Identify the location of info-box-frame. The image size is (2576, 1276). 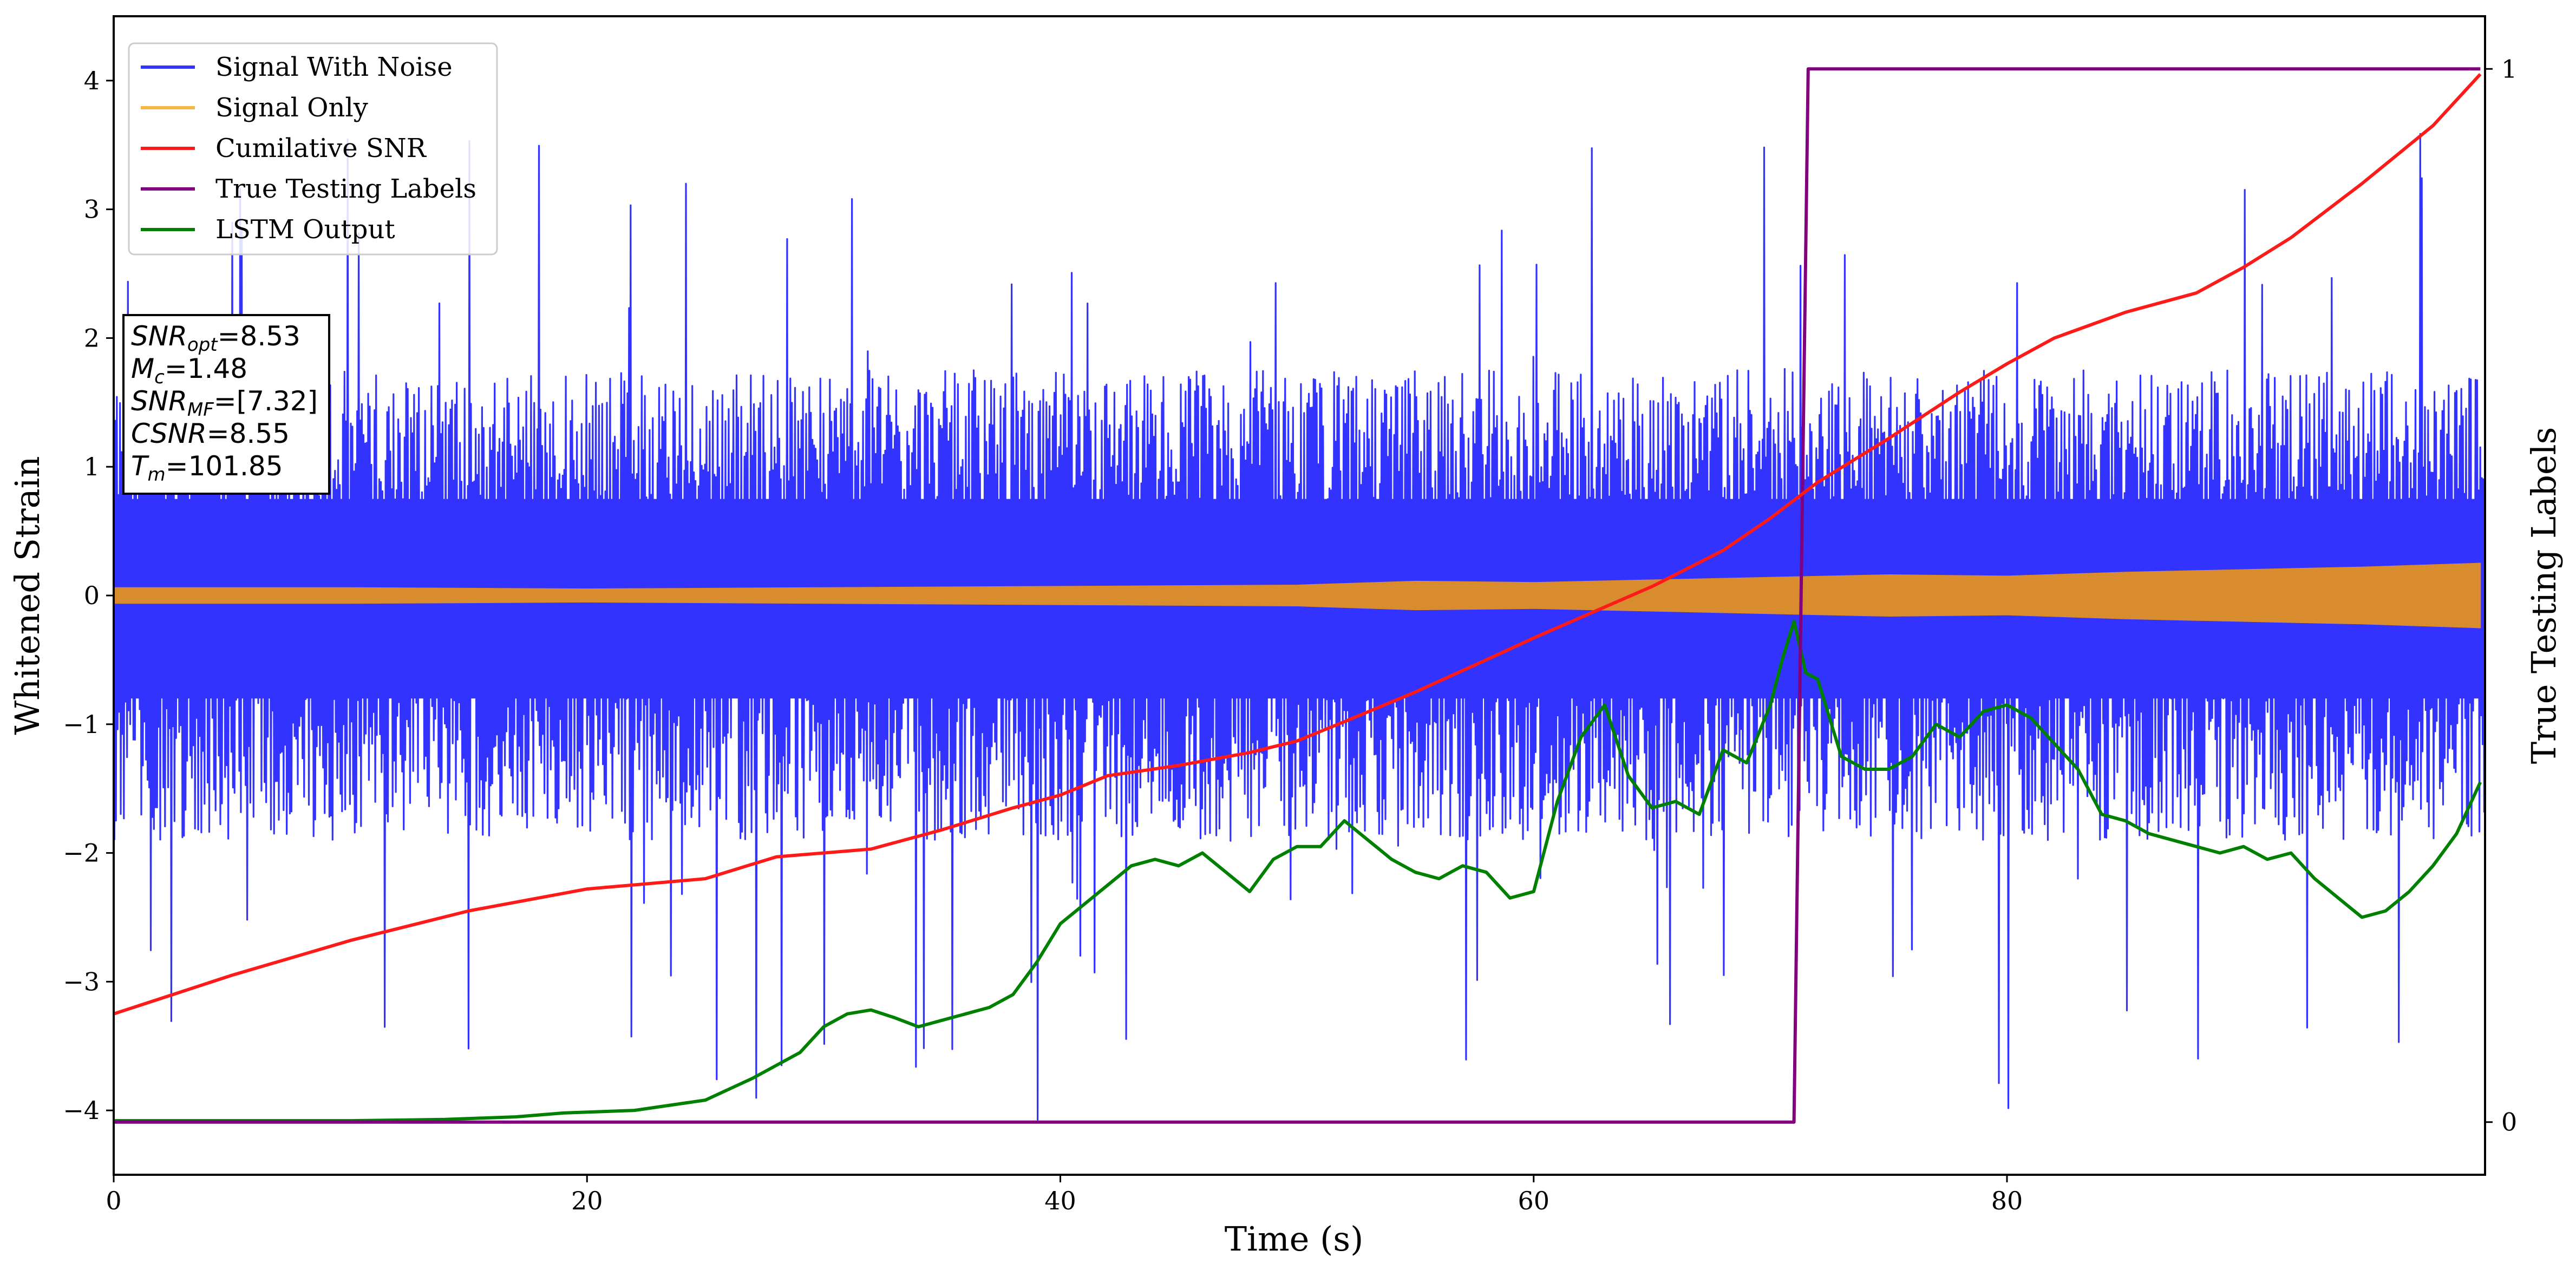
(226, 404).